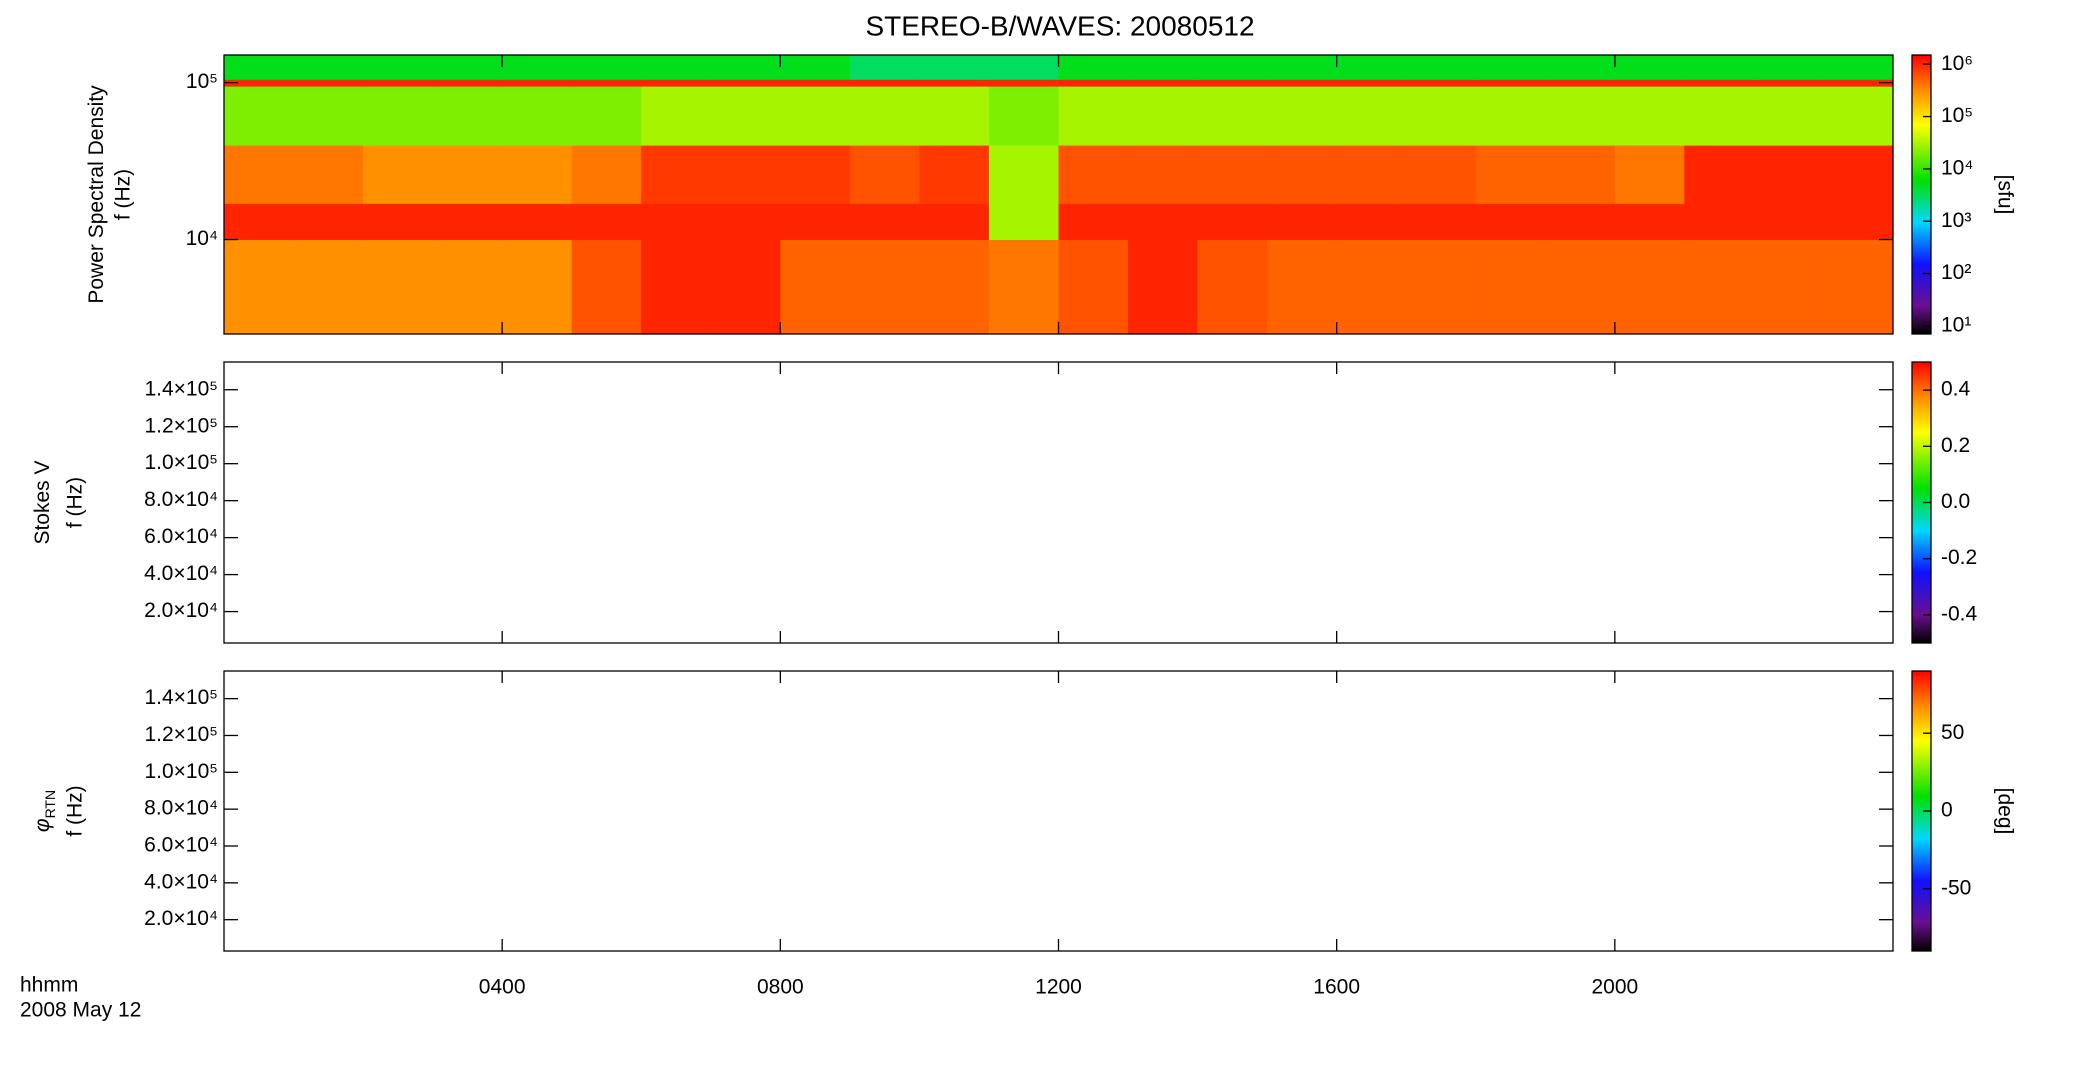 This screenshot has height=1080, width=2096. Describe the element at coordinates (1952, 732) in the screenshot. I see `colorbar-tick-label: 50` at that location.